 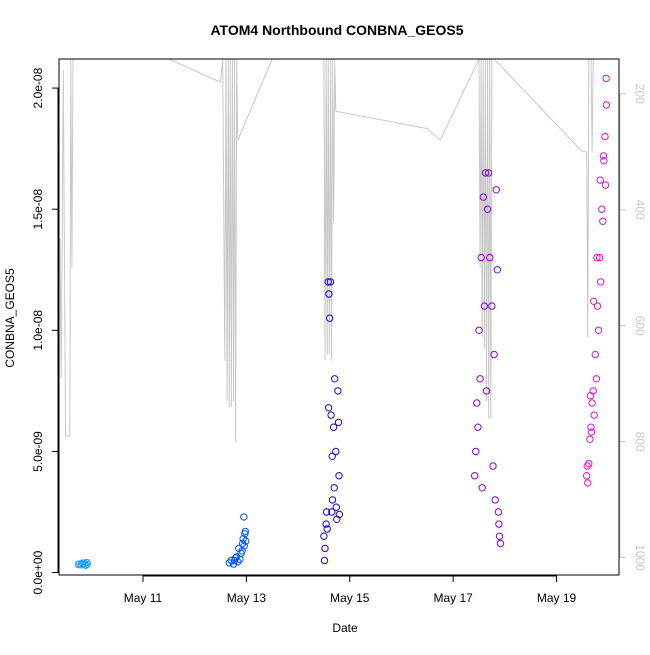 I want to click on y-tick-label: 1.5e-08, so click(x=38, y=209).